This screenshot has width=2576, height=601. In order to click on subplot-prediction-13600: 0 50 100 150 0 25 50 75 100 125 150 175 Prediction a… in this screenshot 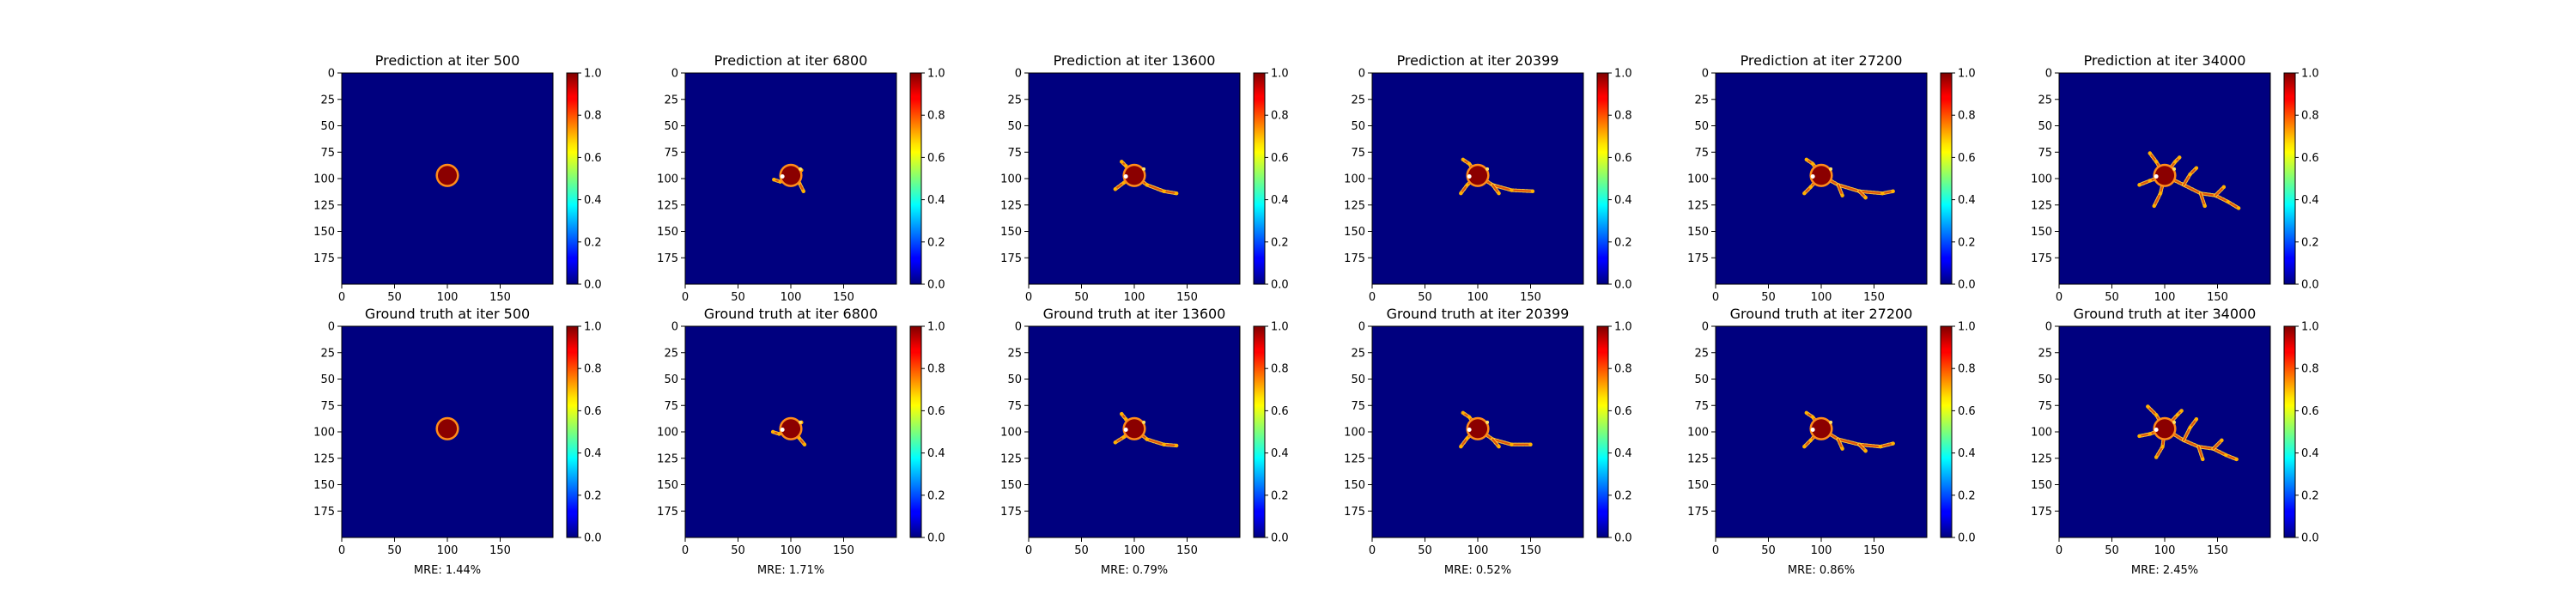, I will do `click(1144, 178)`.